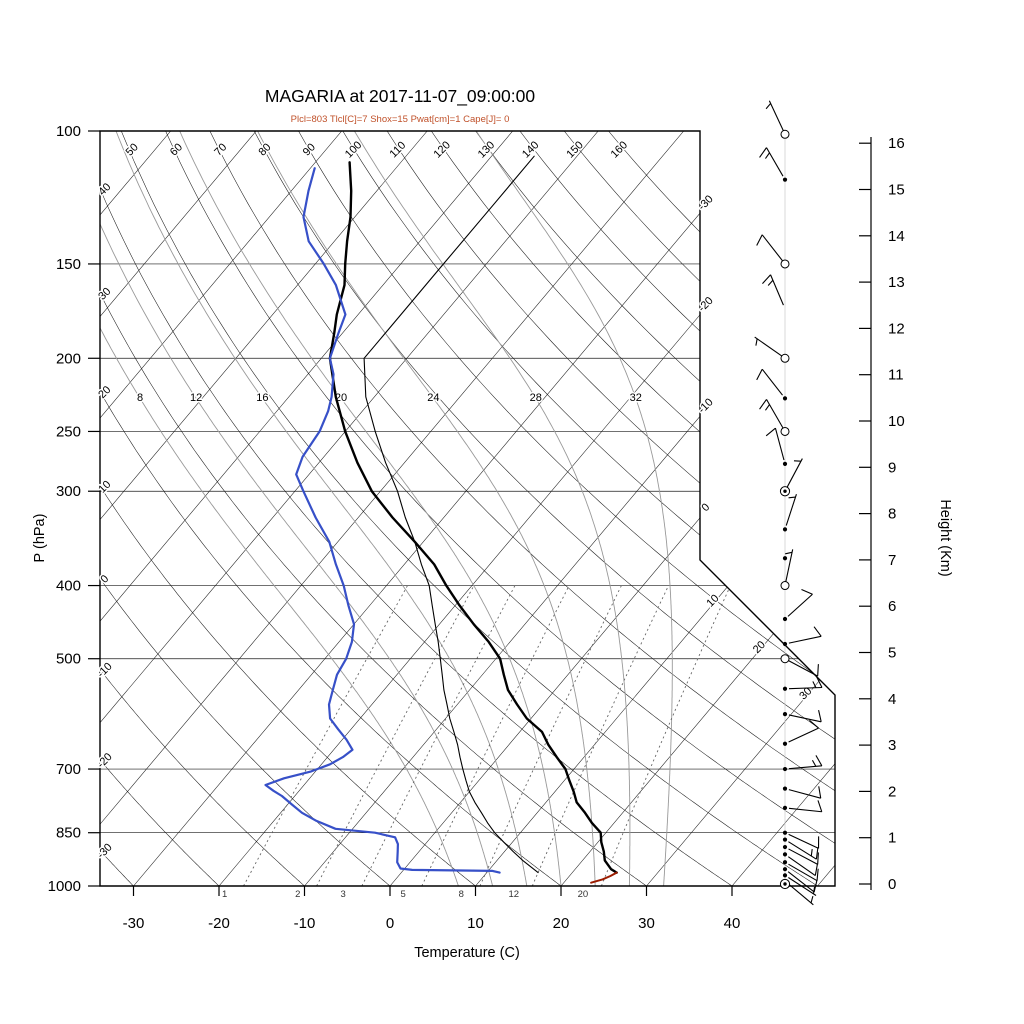 The image size is (1024, 1024). I want to click on svg-text: 250, so click(68, 431).